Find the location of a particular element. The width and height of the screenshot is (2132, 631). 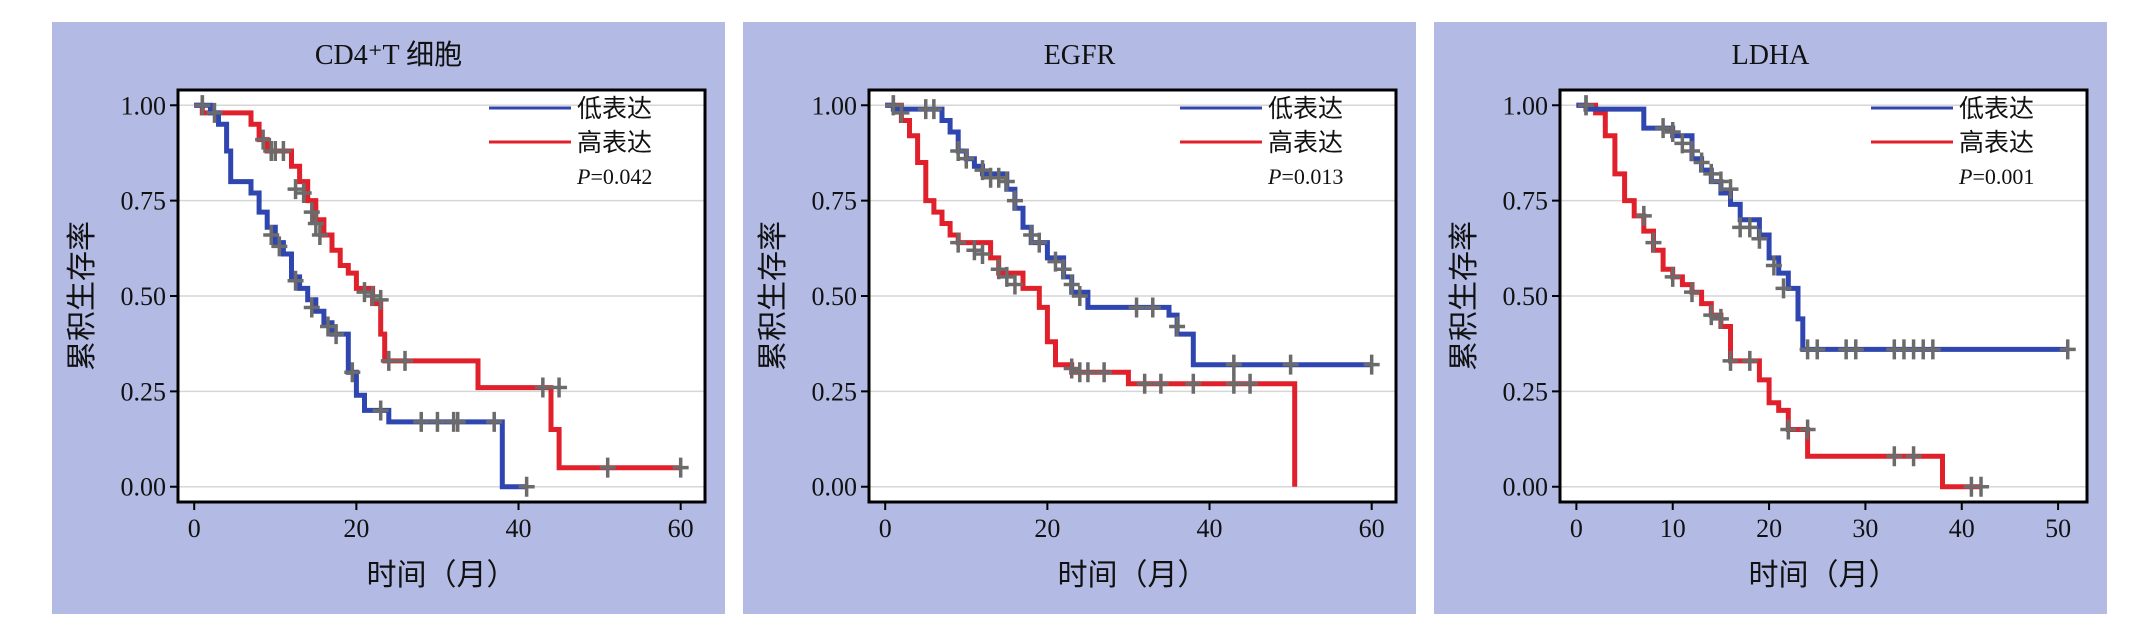

x-tick-label: 40 is located at coordinates (519, 528).